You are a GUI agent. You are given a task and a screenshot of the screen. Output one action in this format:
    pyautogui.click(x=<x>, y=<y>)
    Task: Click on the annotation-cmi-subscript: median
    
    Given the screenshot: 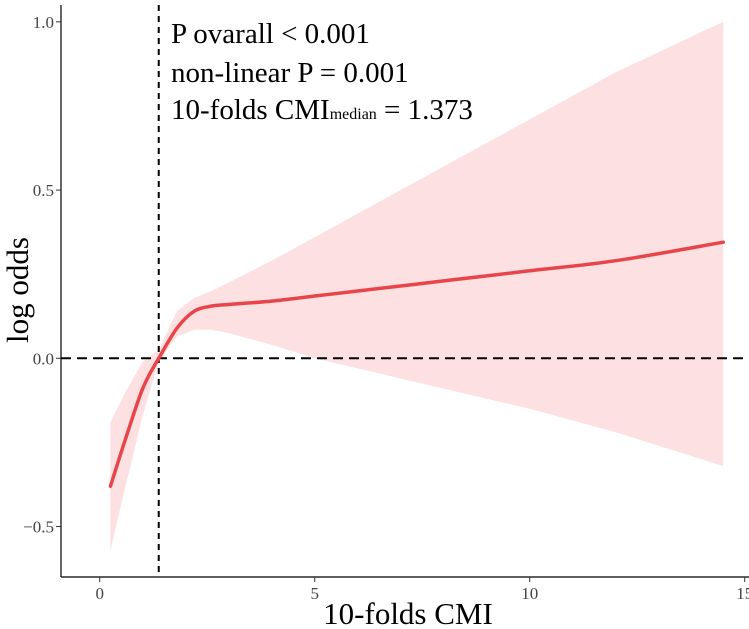 What is the action you would take?
    pyautogui.click(x=353, y=114)
    